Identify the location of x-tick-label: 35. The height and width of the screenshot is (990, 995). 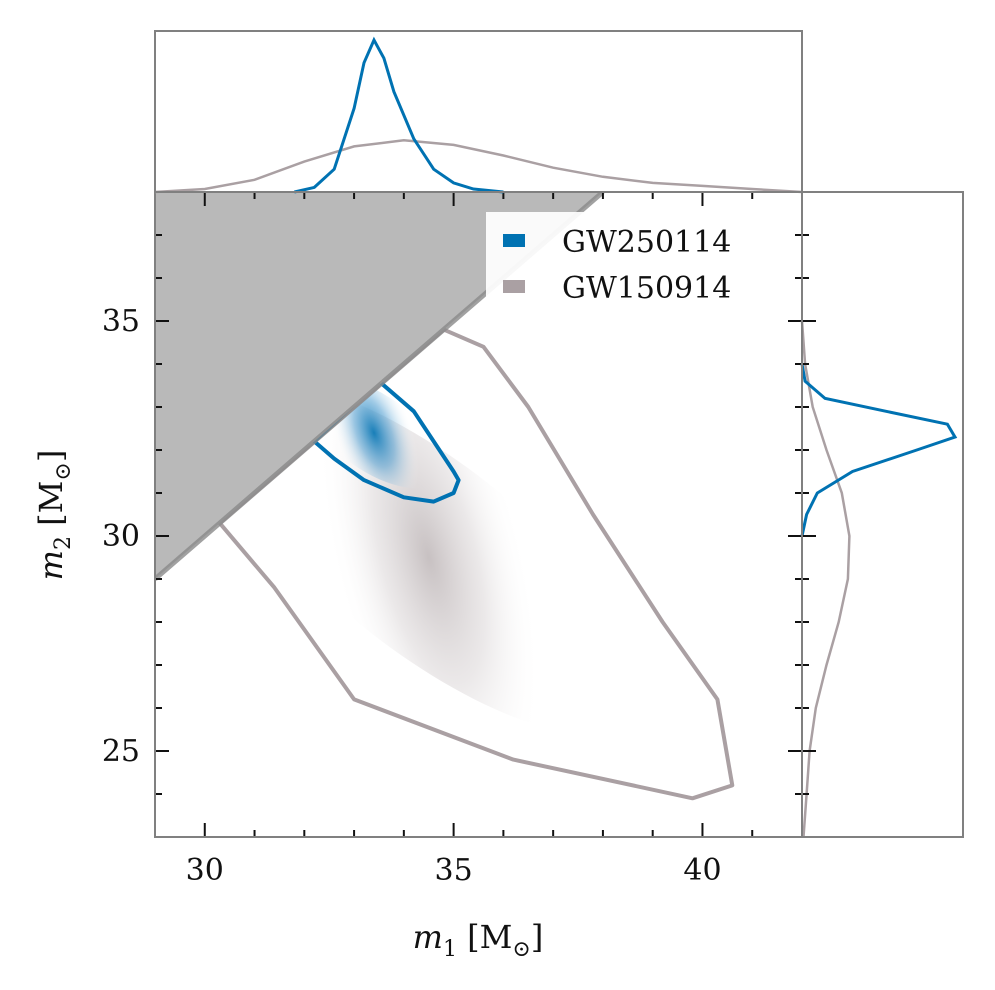
(454, 870).